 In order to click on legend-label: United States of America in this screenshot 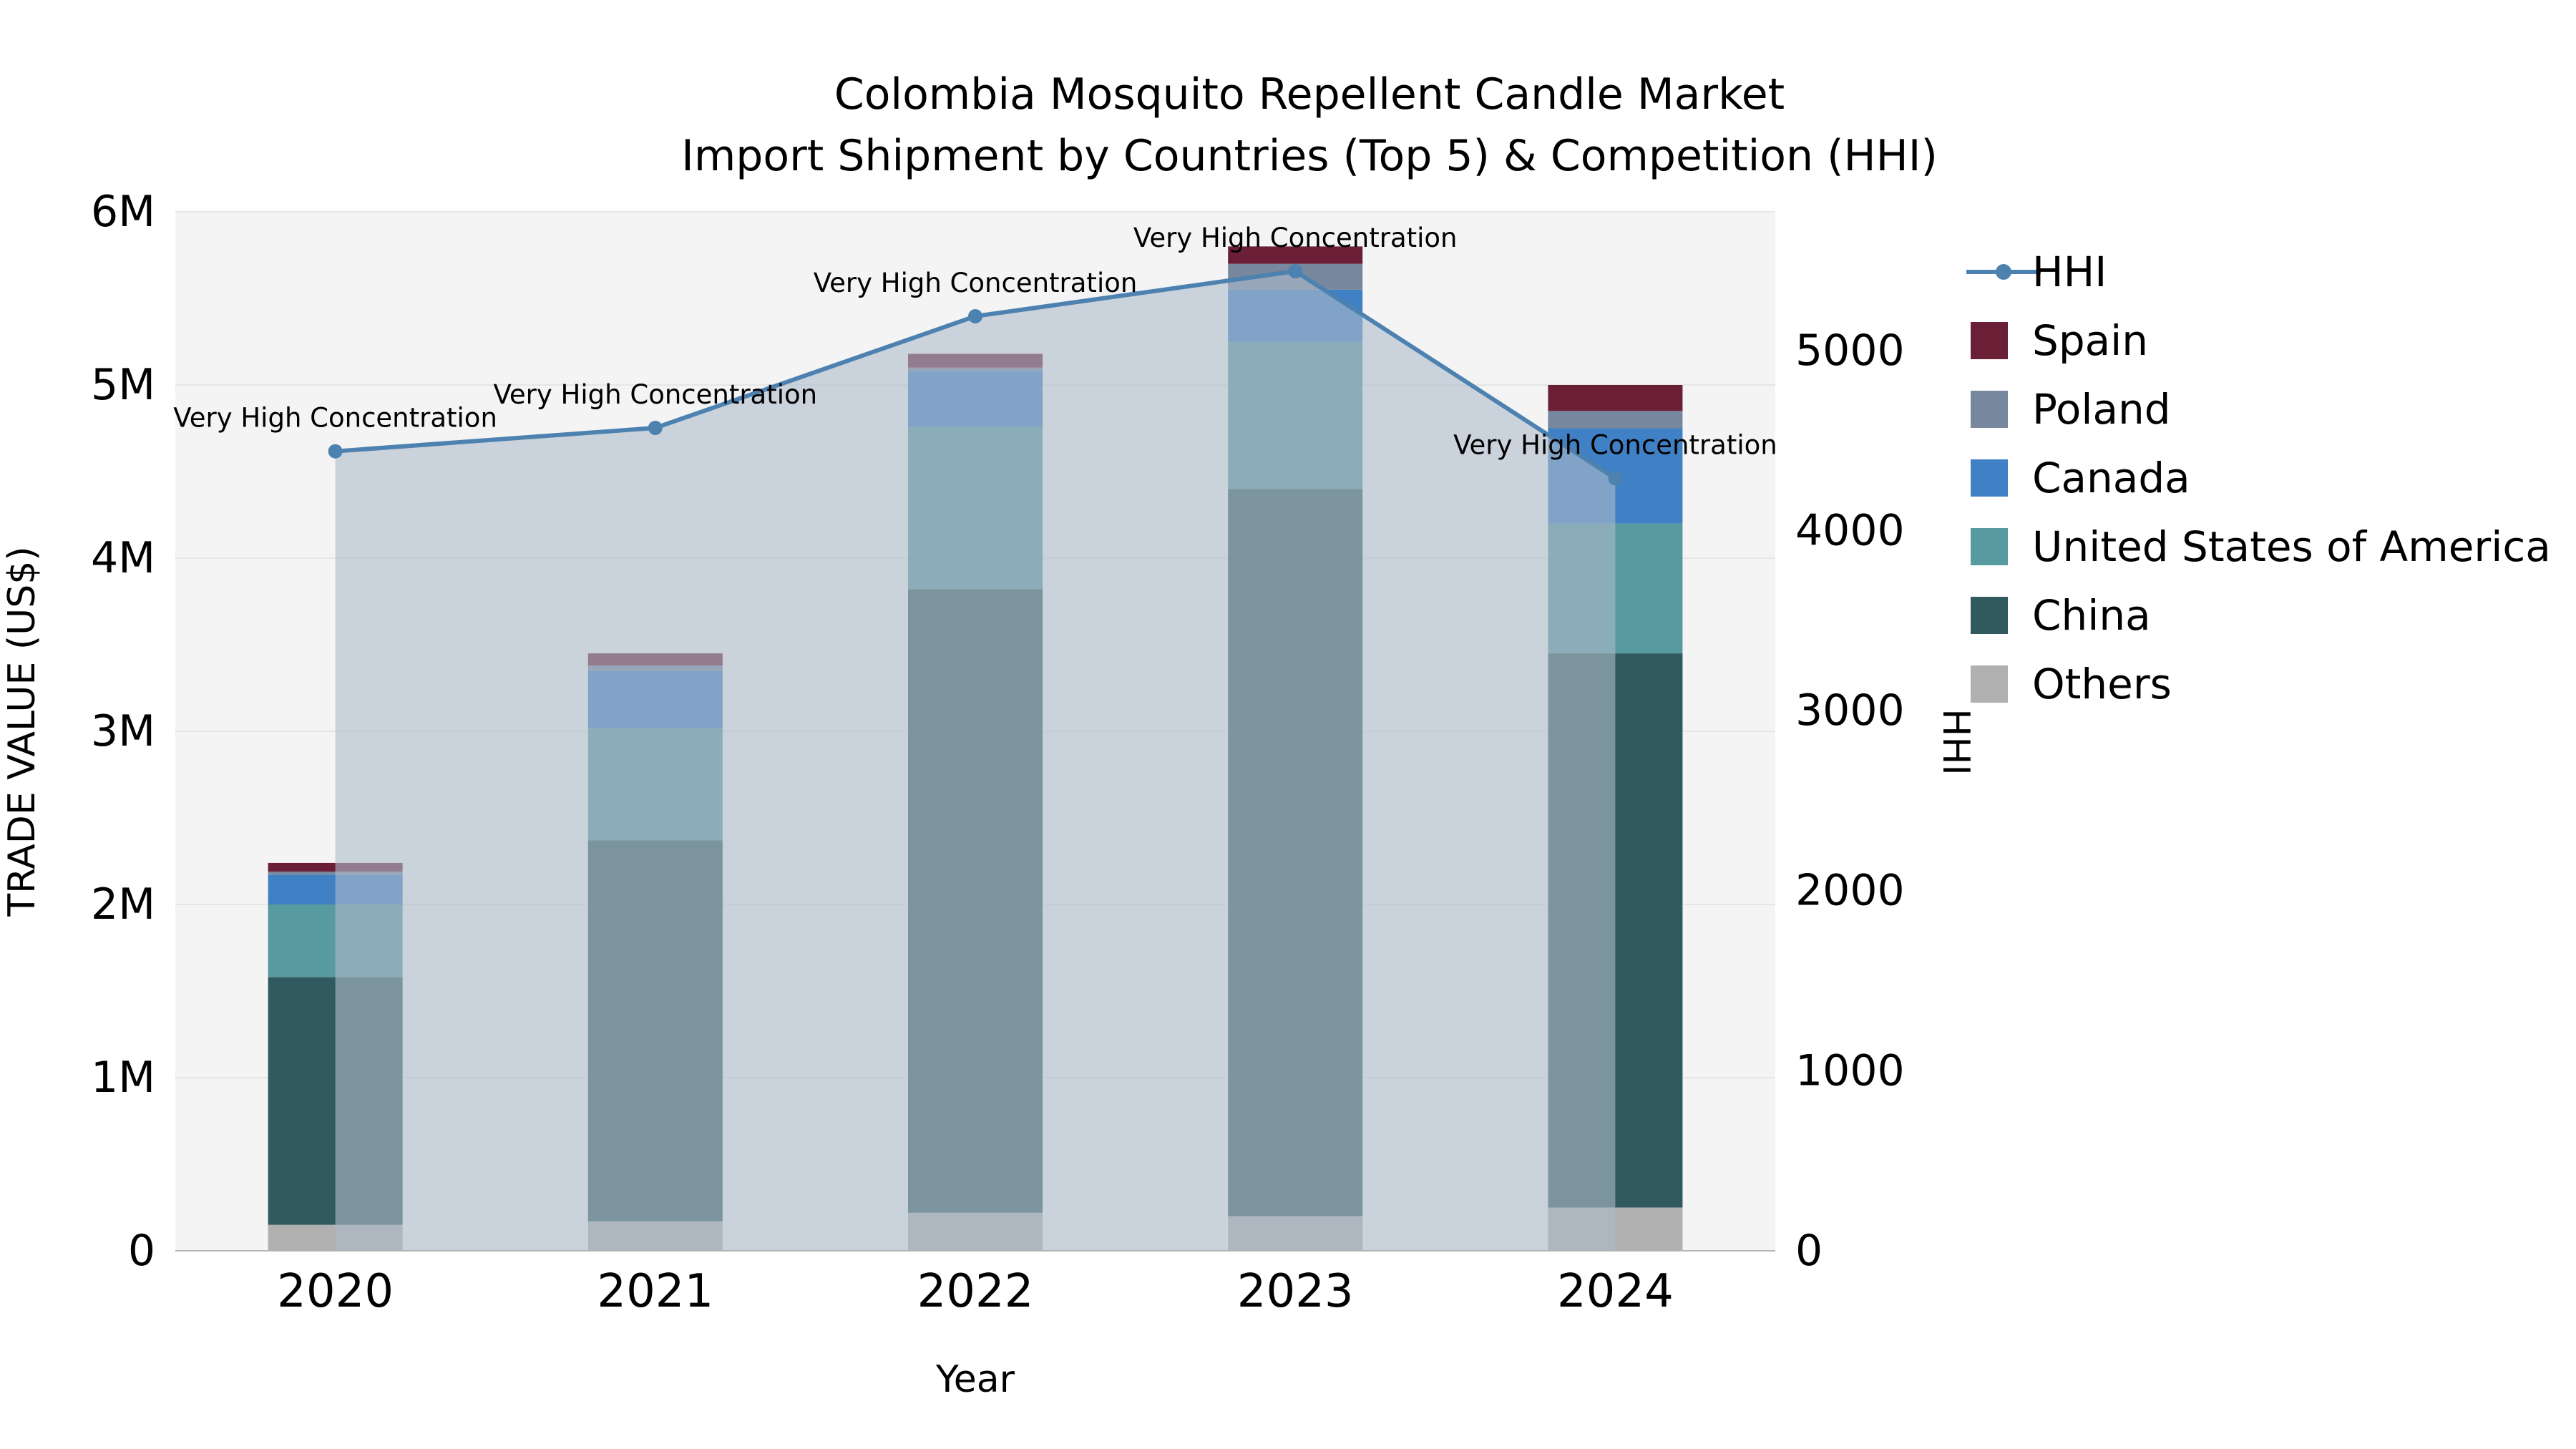, I will do `click(2291, 546)`.